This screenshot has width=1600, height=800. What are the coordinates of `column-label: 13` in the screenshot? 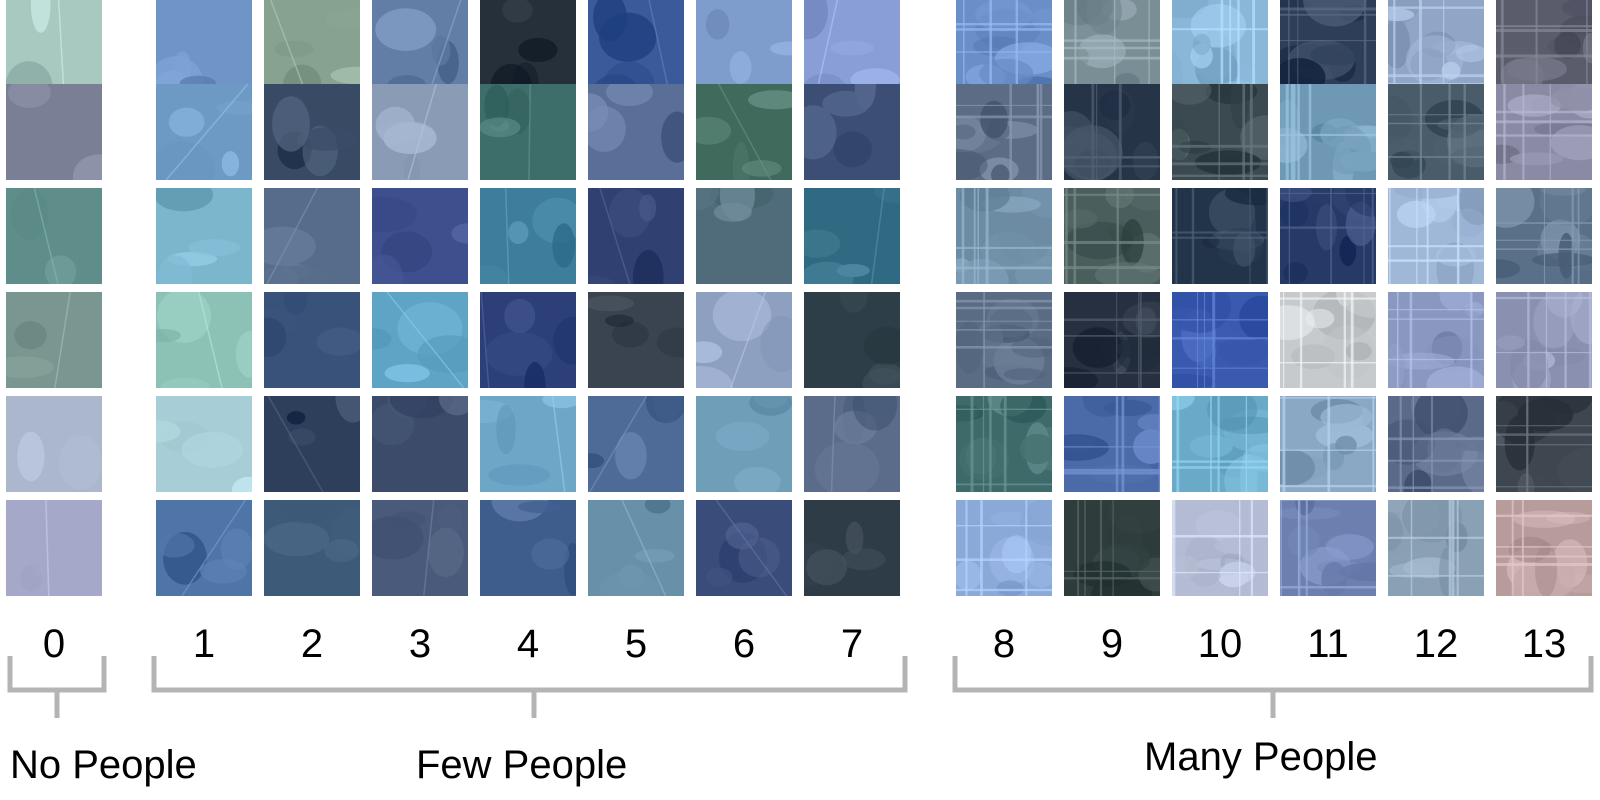 It's located at (1544, 644).